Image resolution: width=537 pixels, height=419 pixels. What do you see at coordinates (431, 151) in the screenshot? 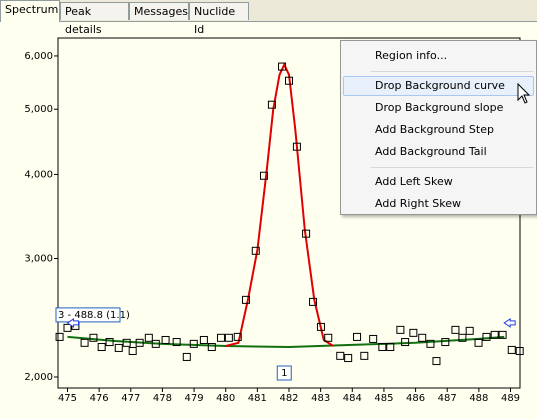
I see `menu-item: Add Background Tail` at bounding box center [431, 151].